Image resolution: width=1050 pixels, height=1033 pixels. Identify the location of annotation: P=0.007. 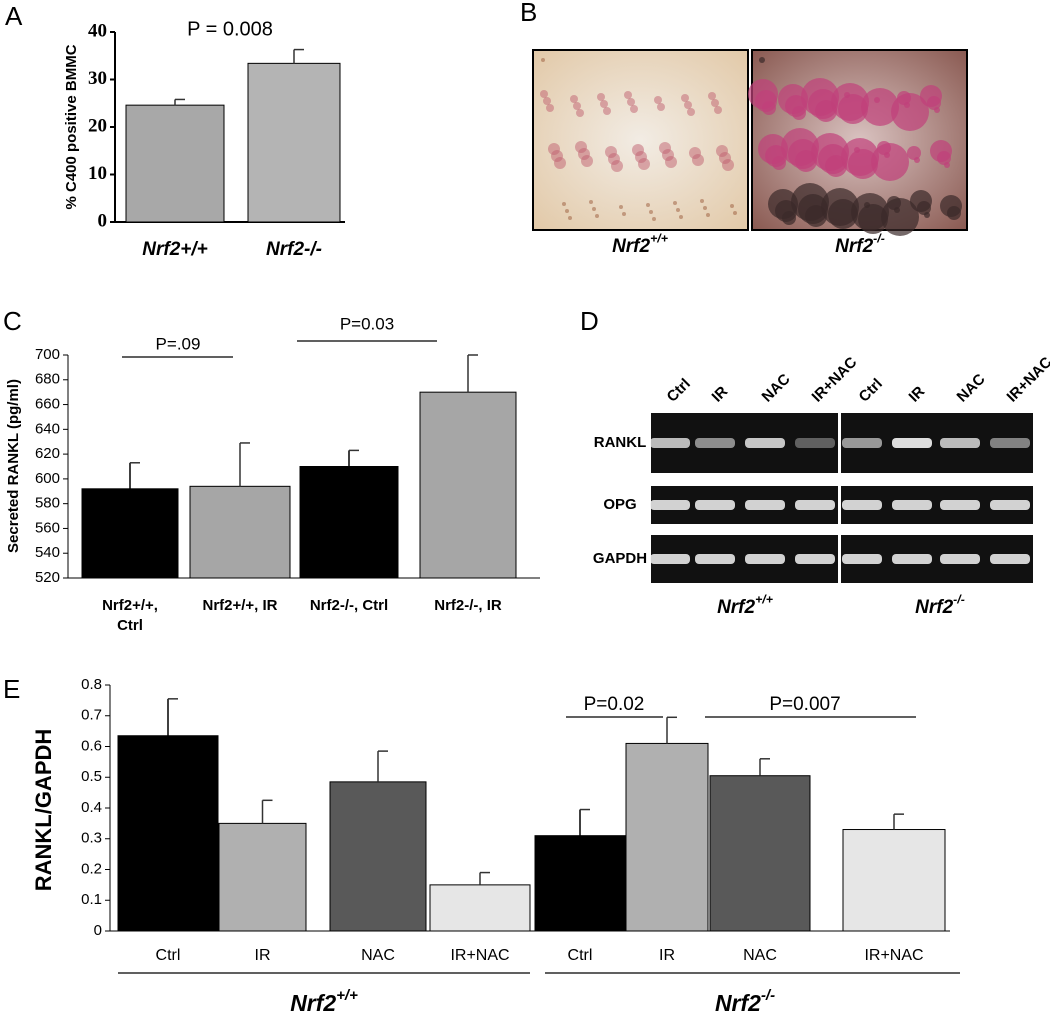
(804, 704).